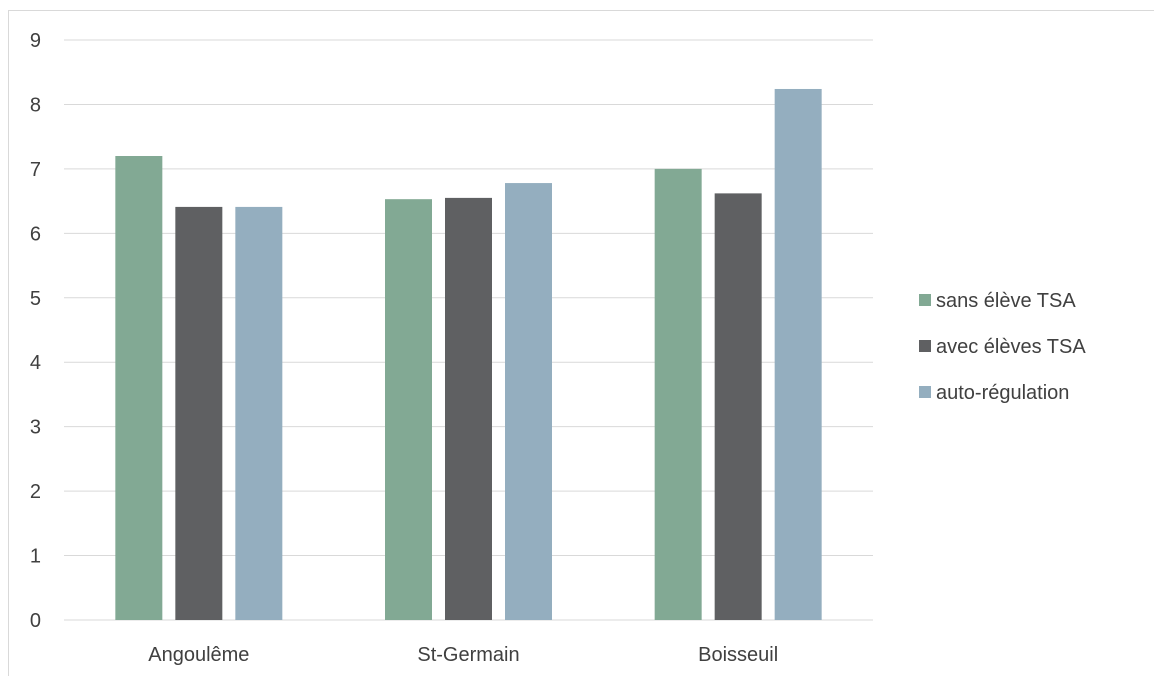  Describe the element at coordinates (1002, 393) in the screenshot. I see `legend-label: auto-régulation` at that location.